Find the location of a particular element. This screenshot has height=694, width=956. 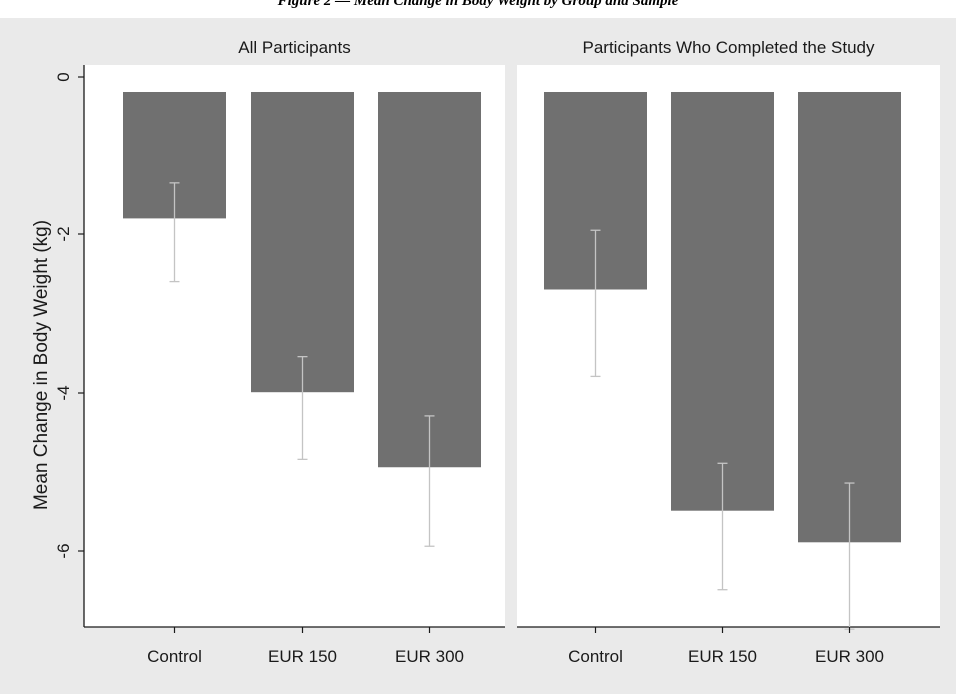

y-tick-label: 0 is located at coordinates (63, 76).